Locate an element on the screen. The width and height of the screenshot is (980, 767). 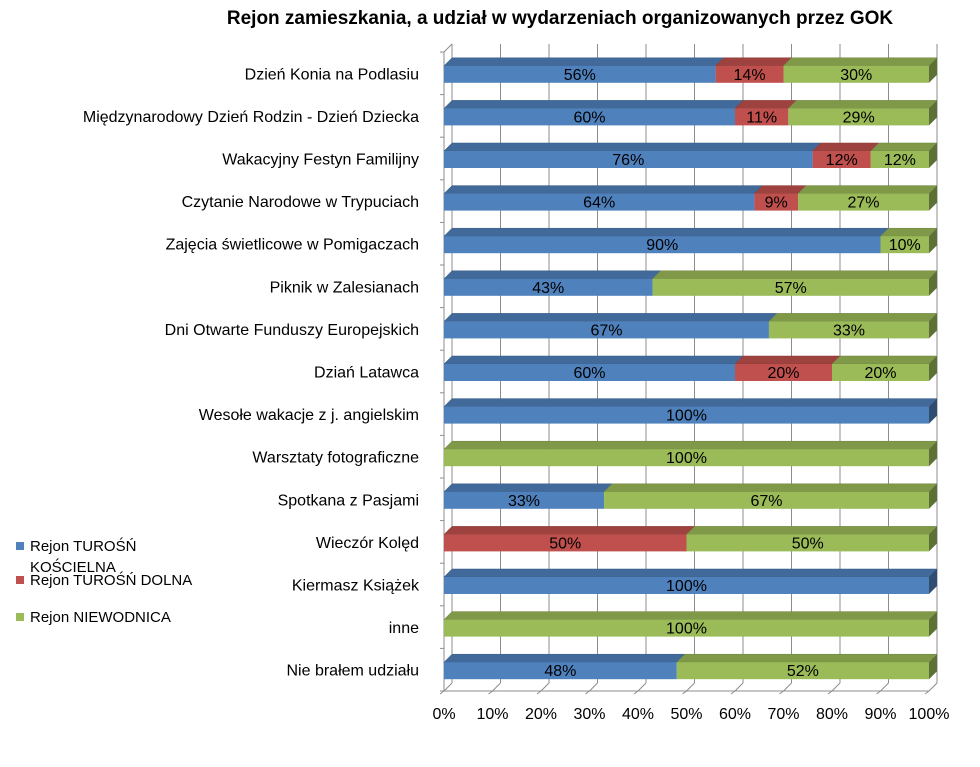
category-label: Kiermasz Książek is located at coordinates (356, 586).